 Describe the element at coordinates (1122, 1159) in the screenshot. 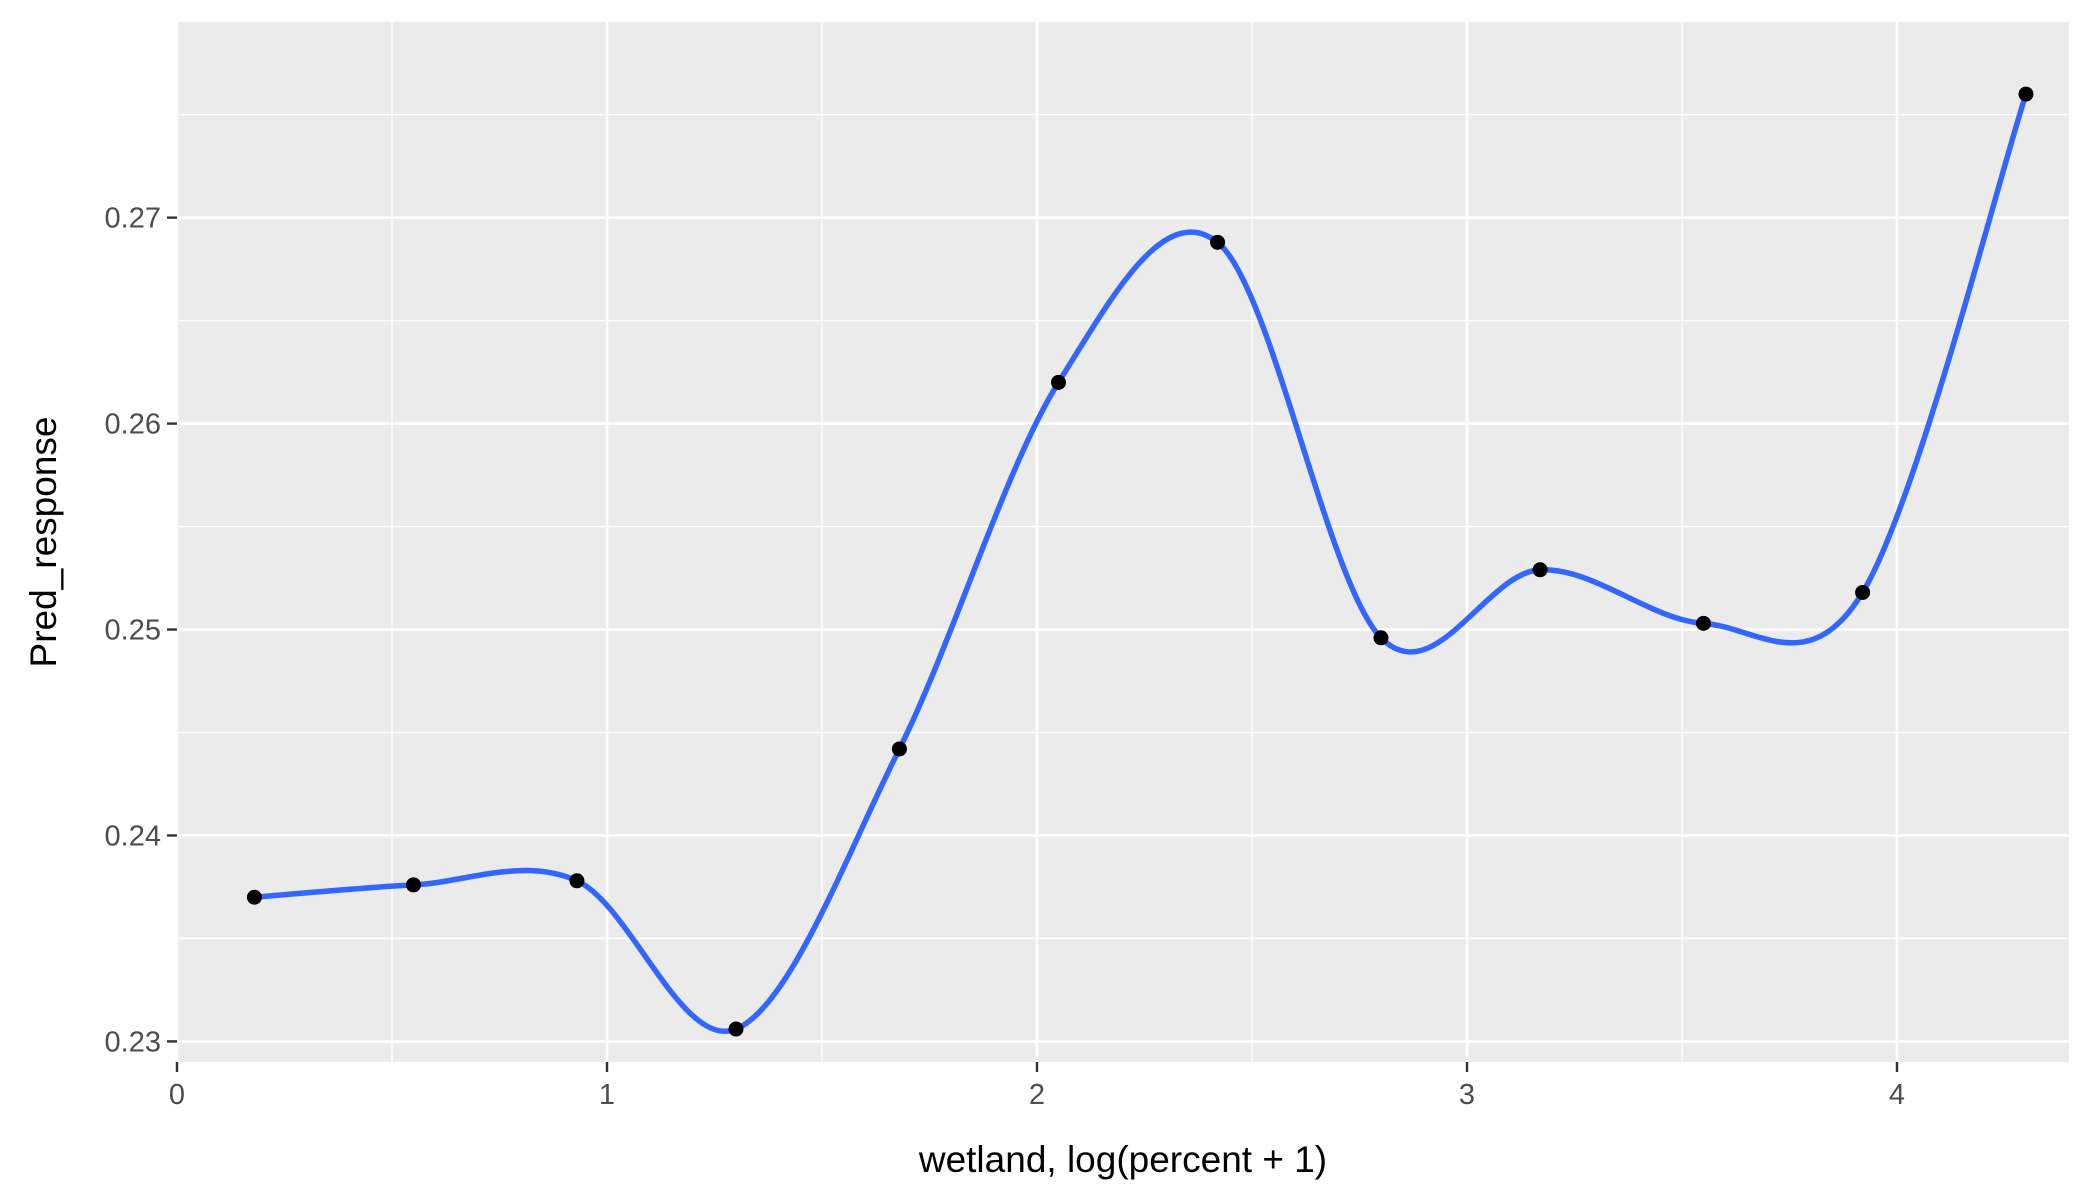

I see `x-axis-title: wetland, log(percent + 1)` at that location.